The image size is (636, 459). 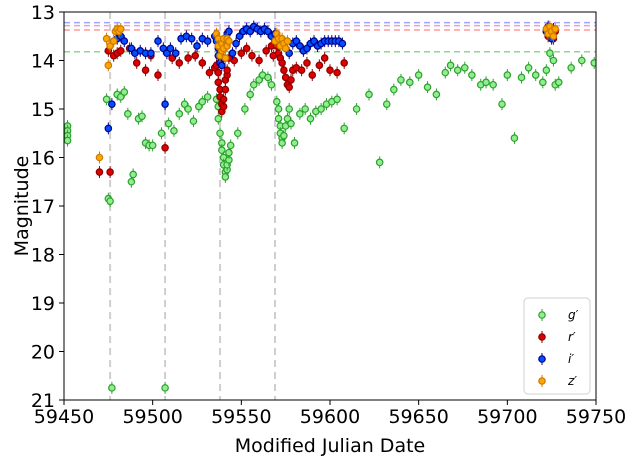 What do you see at coordinates (22, 206) in the screenshot?
I see `y-axis-label: Magnitude` at bounding box center [22, 206].